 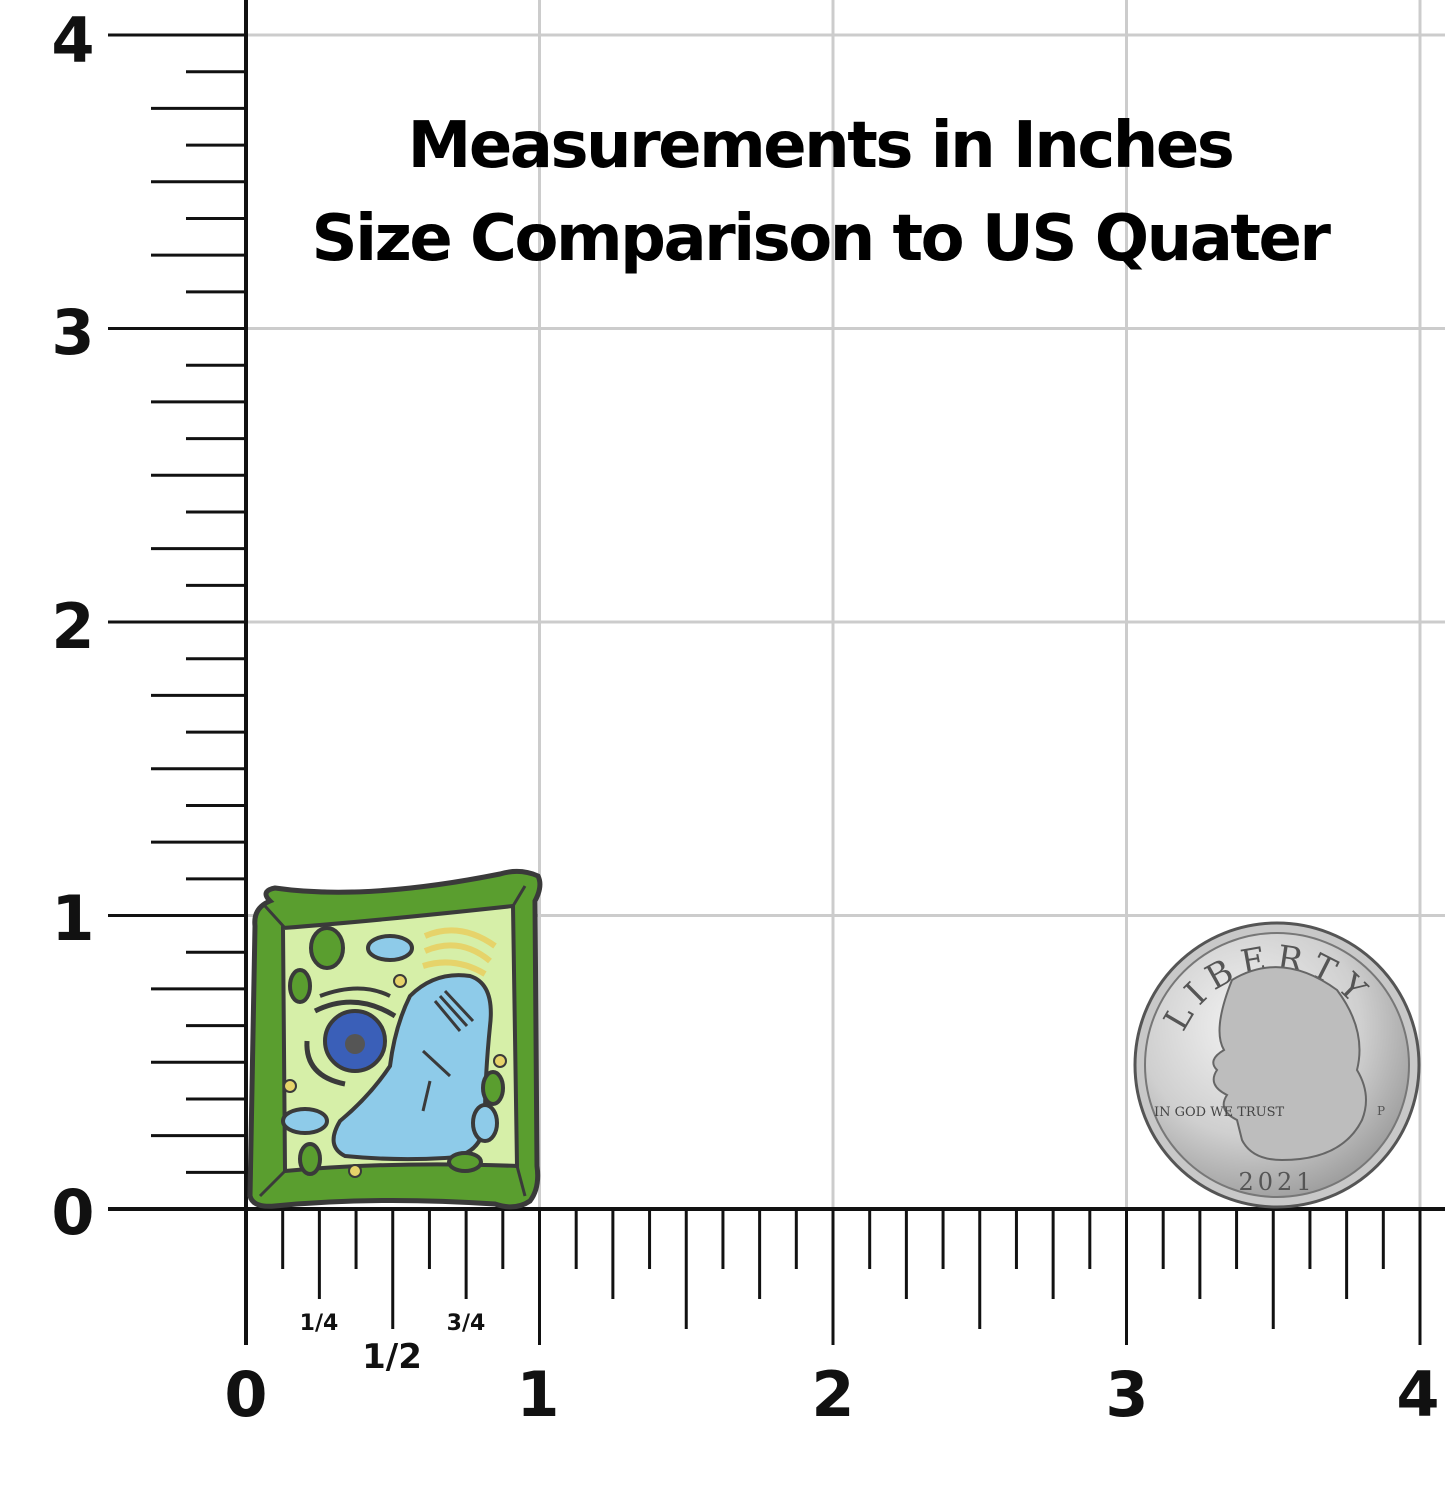 I want to click on y-label-2: 2, so click(x=73, y=626).